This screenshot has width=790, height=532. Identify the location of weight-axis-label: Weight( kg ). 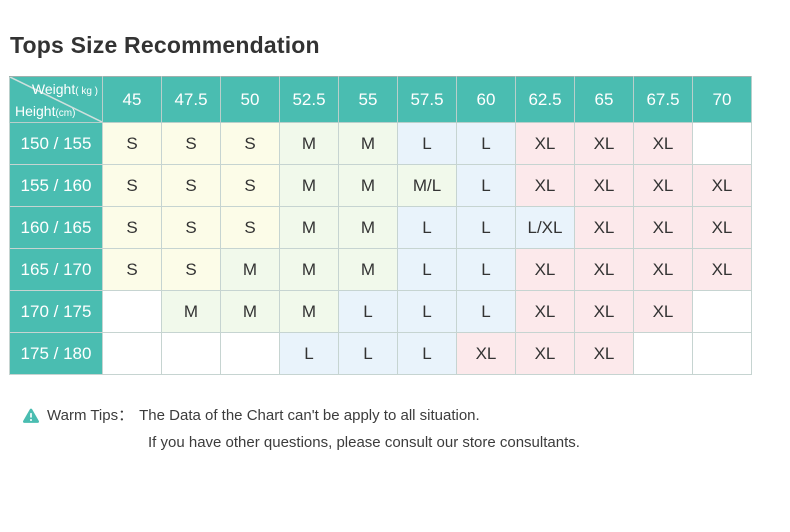
(64, 89).